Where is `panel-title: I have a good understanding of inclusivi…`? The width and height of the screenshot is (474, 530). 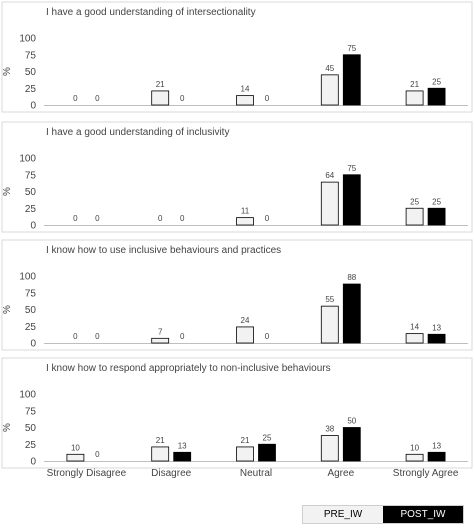
panel-title: I have a good understanding of inclusivi… is located at coordinates (137, 132).